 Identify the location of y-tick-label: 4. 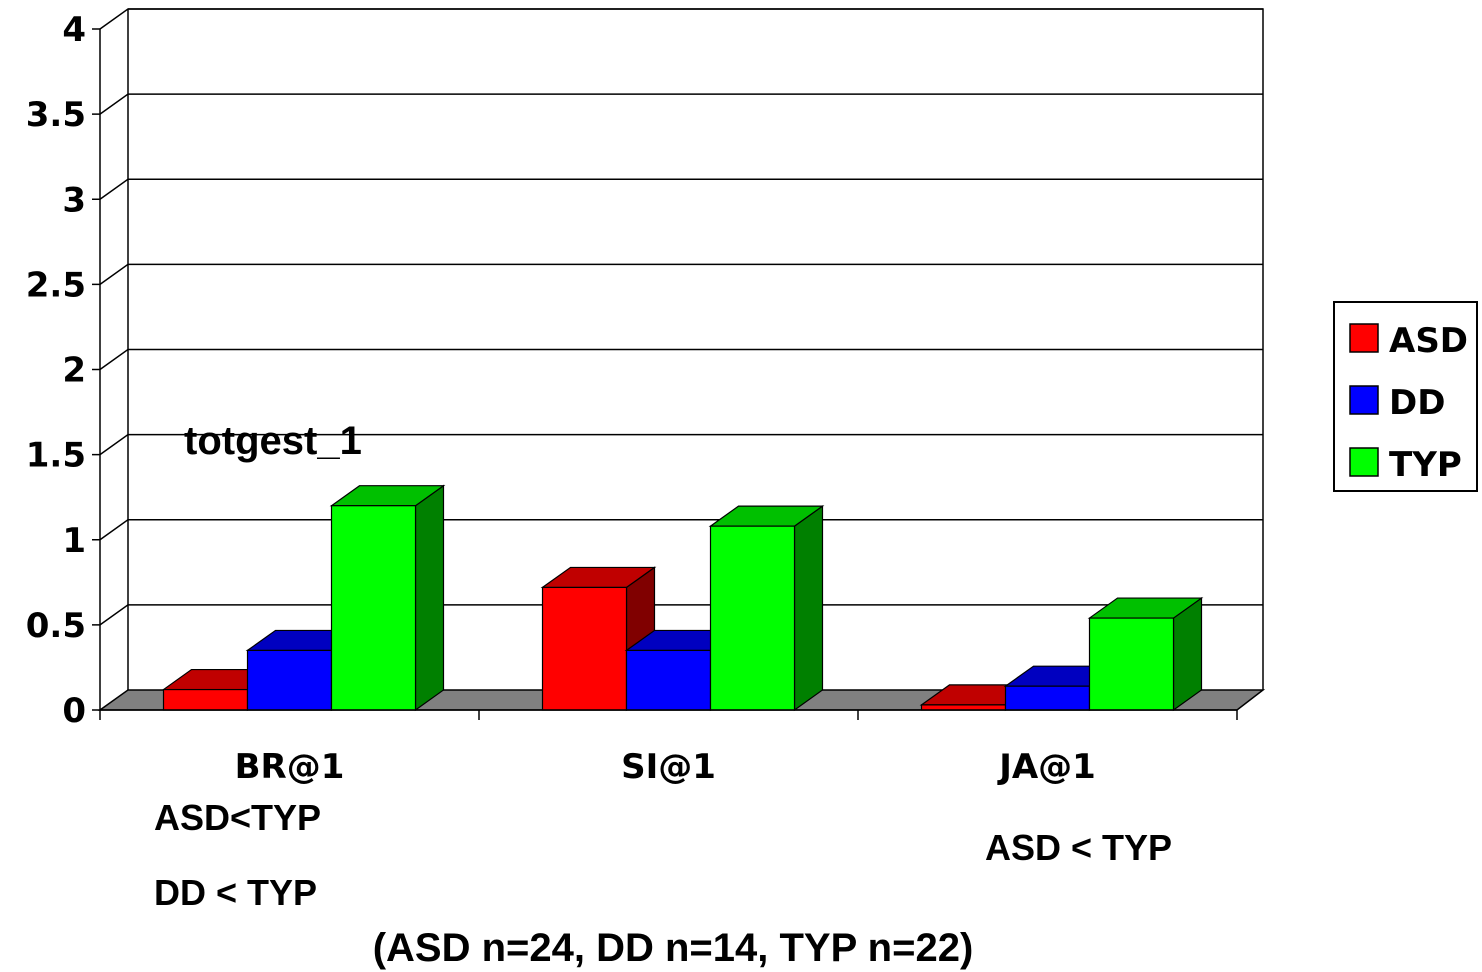
(74, 30).